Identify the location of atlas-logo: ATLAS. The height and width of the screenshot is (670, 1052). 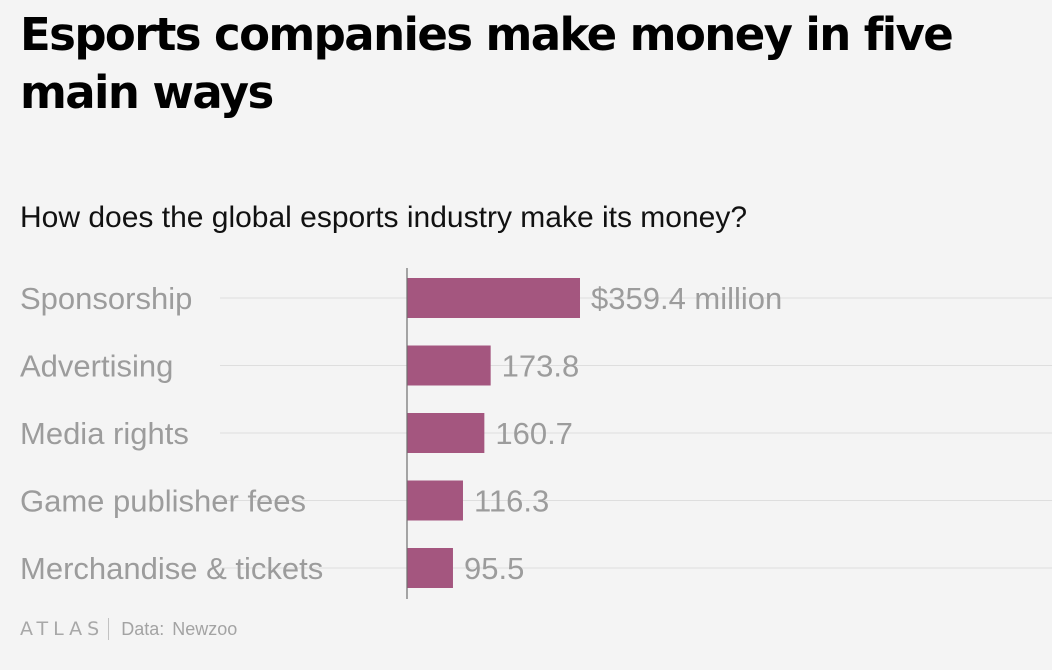
(62, 629).